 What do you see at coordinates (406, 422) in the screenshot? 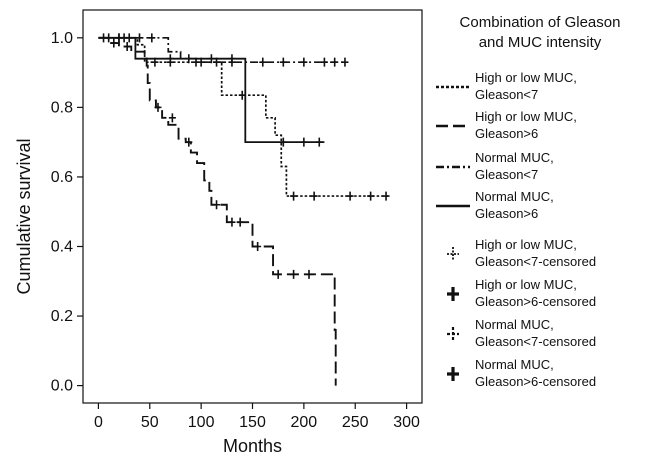
I see `x-tick-label: 300` at bounding box center [406, 422].